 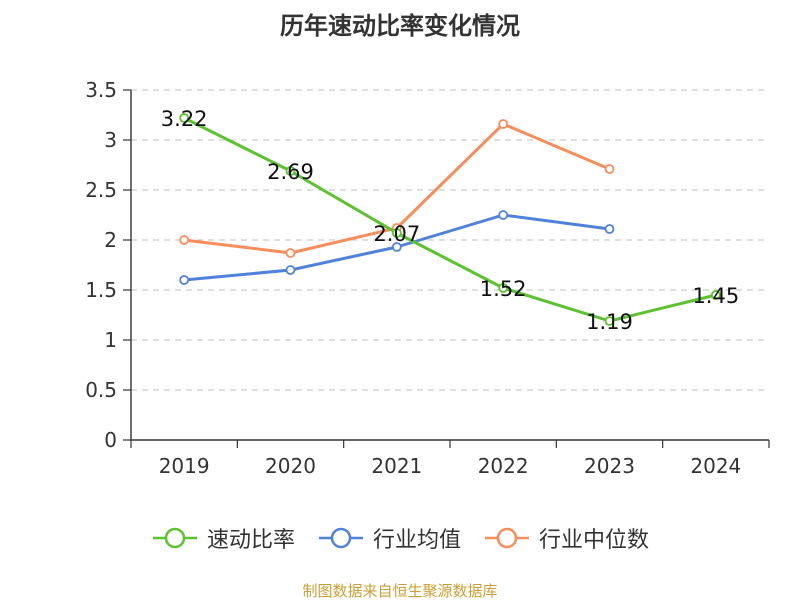 I want to click on legend-label: 速动比率, so click(x=250, y=540).